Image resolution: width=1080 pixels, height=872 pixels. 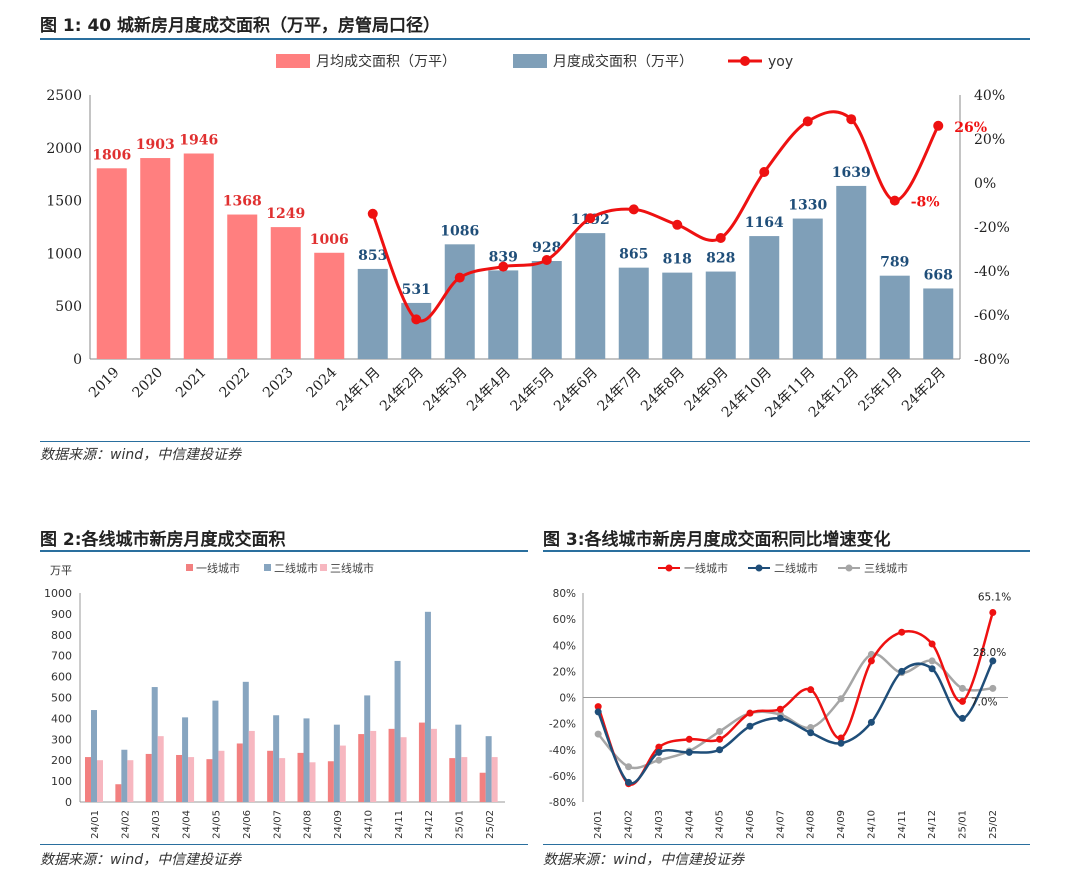 What do you see at coordinates (780, 62) in the screenshot?
I see `legend-label-2: yoy` at bounding box center [780, 62].